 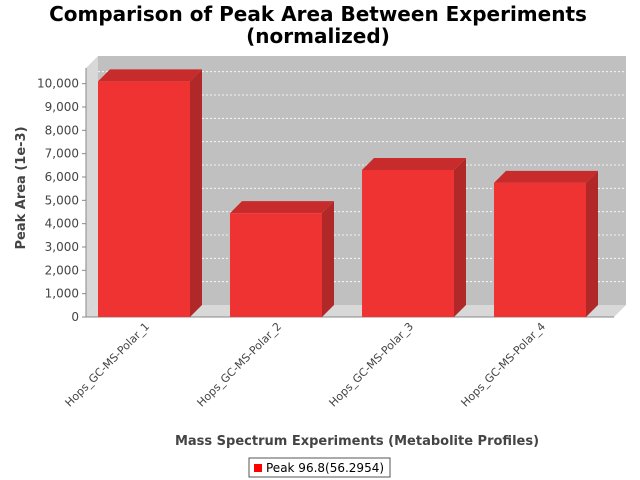 I want to click on y-tick-label: 5,000, so click(x=62, y=200).